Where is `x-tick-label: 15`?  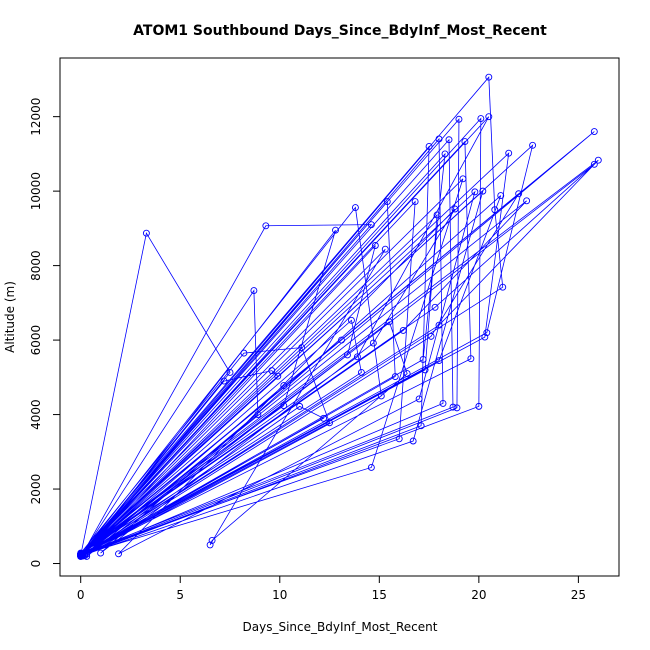
x-tick-label: 15 is located at coordinates (379, 595).